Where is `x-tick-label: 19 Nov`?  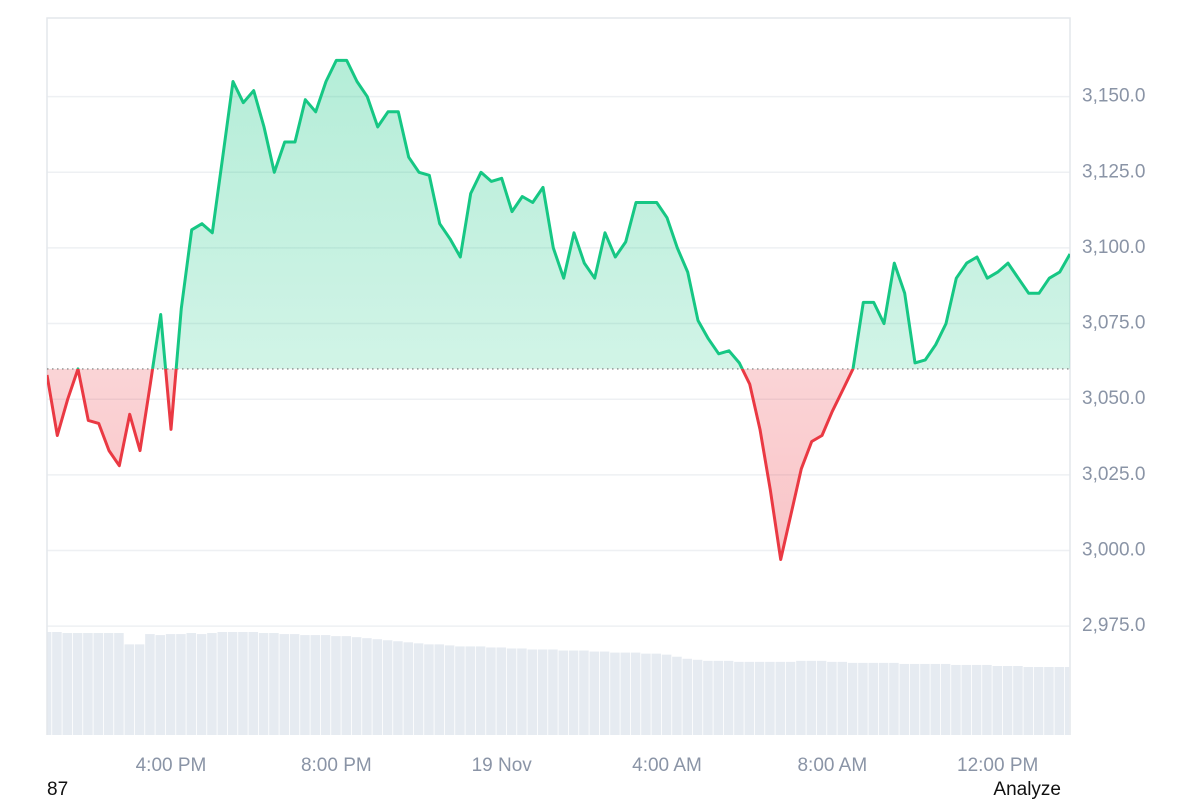 x-tick-label: 19 Nov is located at coordinates (502, 765).